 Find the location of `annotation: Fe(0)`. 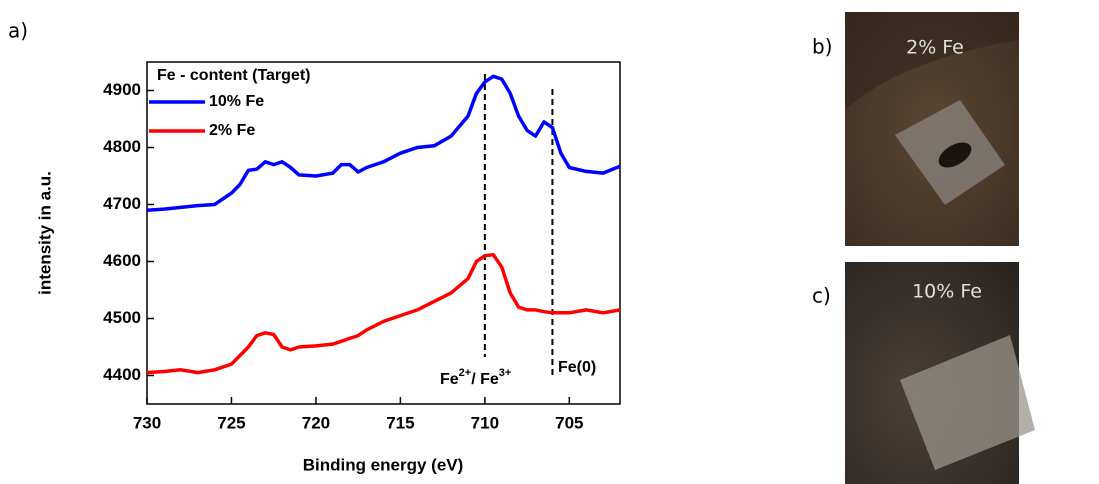

annotation: Fe(0) is located at coordinates (577, 367).